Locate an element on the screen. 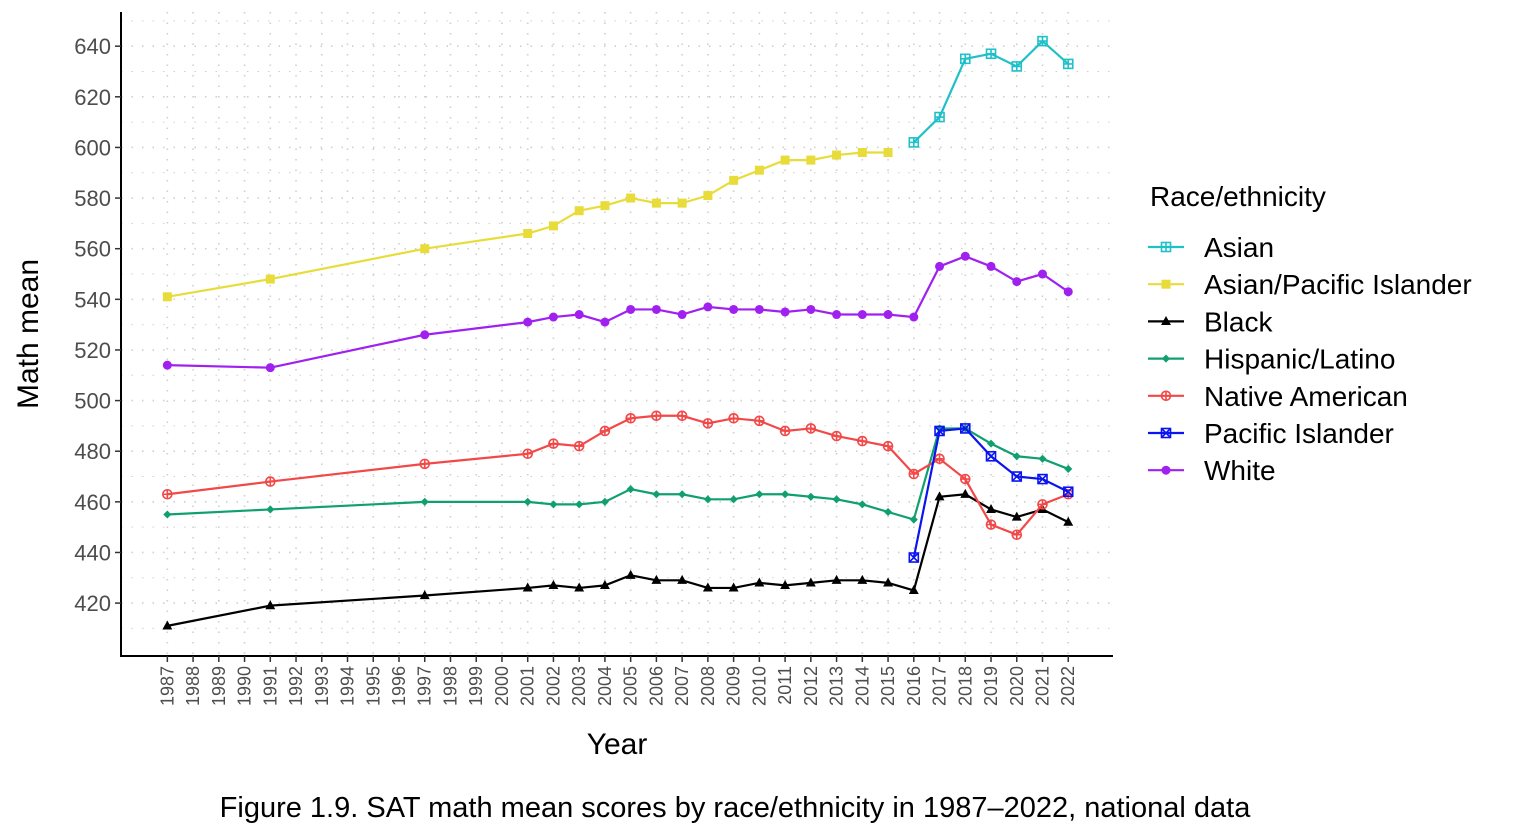  y-tick-label: 440 is located at coordinates (92, 552).